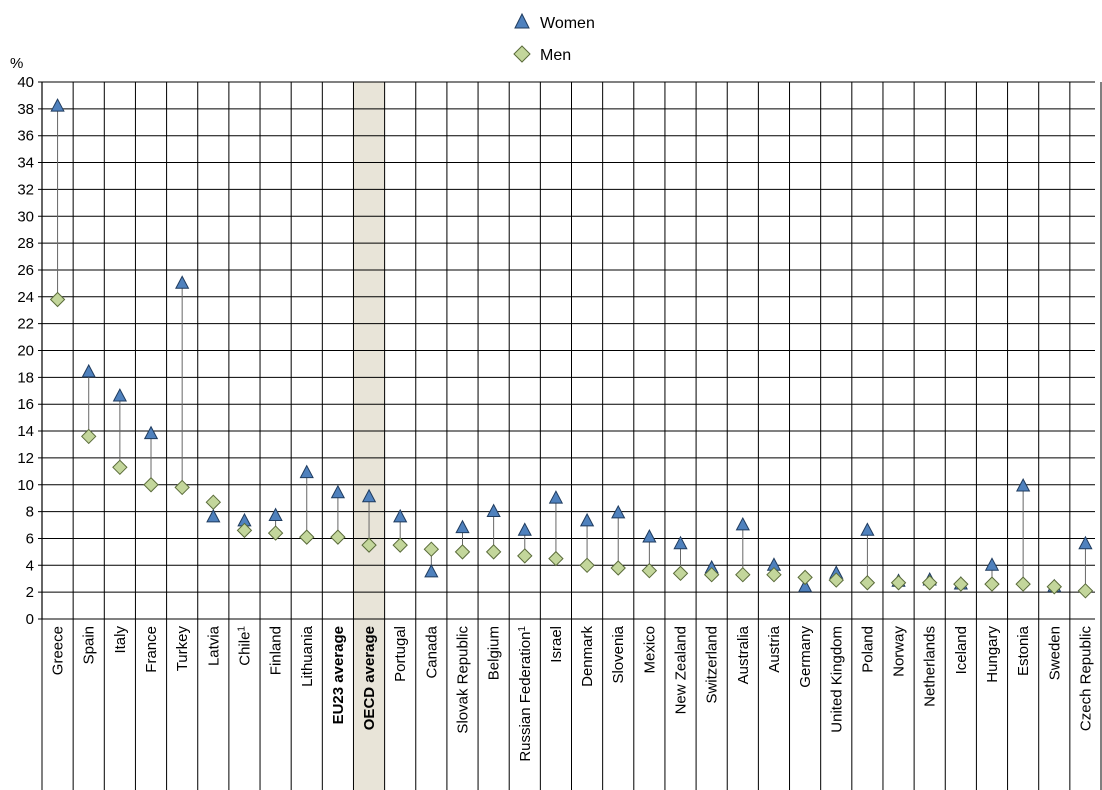 The width and height of the screenshot is (1102, 790). What do you see at coordinates (649, 536) in the screenshot?
I see `women-point-mexico` at bounding box center [649, 536].